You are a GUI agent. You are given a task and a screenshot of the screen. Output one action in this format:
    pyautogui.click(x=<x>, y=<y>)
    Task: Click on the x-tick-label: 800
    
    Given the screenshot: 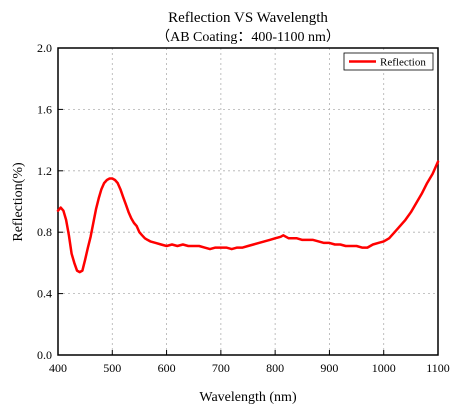 What is the action you would take?
    pyautogui.click(x=275, y=368)
    